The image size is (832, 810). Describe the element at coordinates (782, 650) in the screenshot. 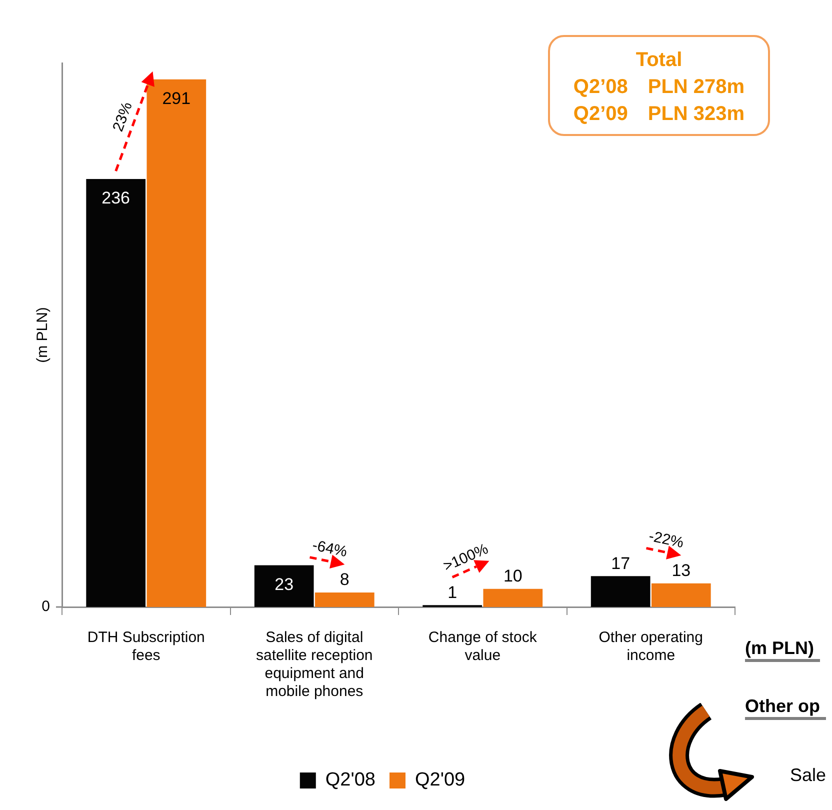

I see `text: (m PLN)` at that location.